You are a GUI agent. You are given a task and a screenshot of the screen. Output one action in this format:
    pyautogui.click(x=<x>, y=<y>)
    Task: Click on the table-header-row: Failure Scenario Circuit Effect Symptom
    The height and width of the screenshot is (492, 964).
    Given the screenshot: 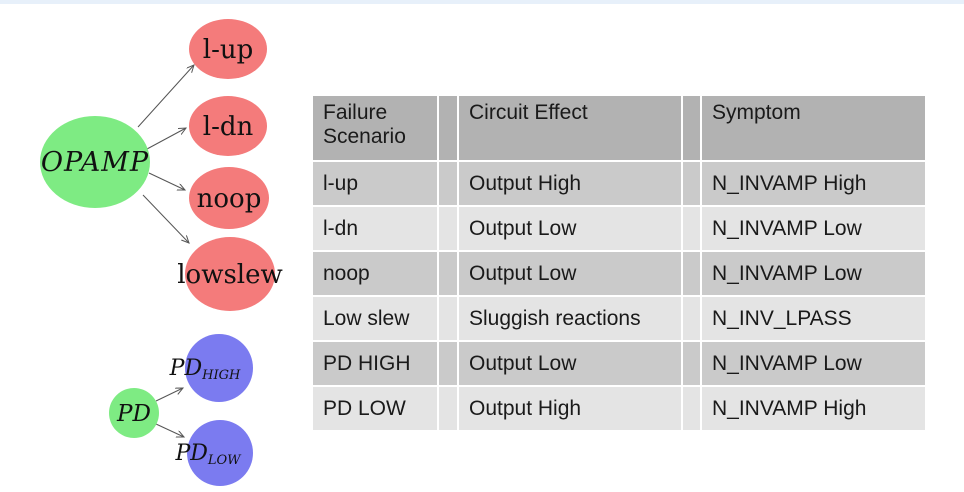 What is the action you would take?
    pyautogui.click(x=619, y=128)
    